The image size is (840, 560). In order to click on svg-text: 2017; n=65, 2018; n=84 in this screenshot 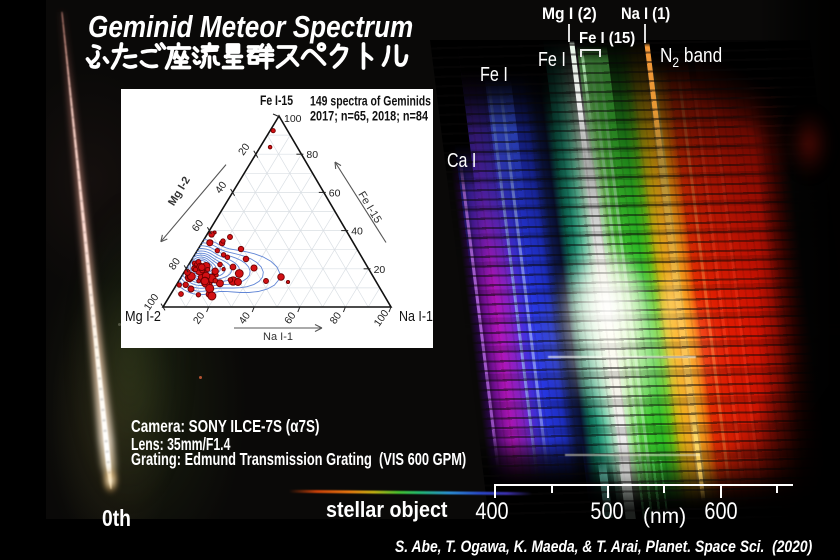, I will do `click(369, 116)`.